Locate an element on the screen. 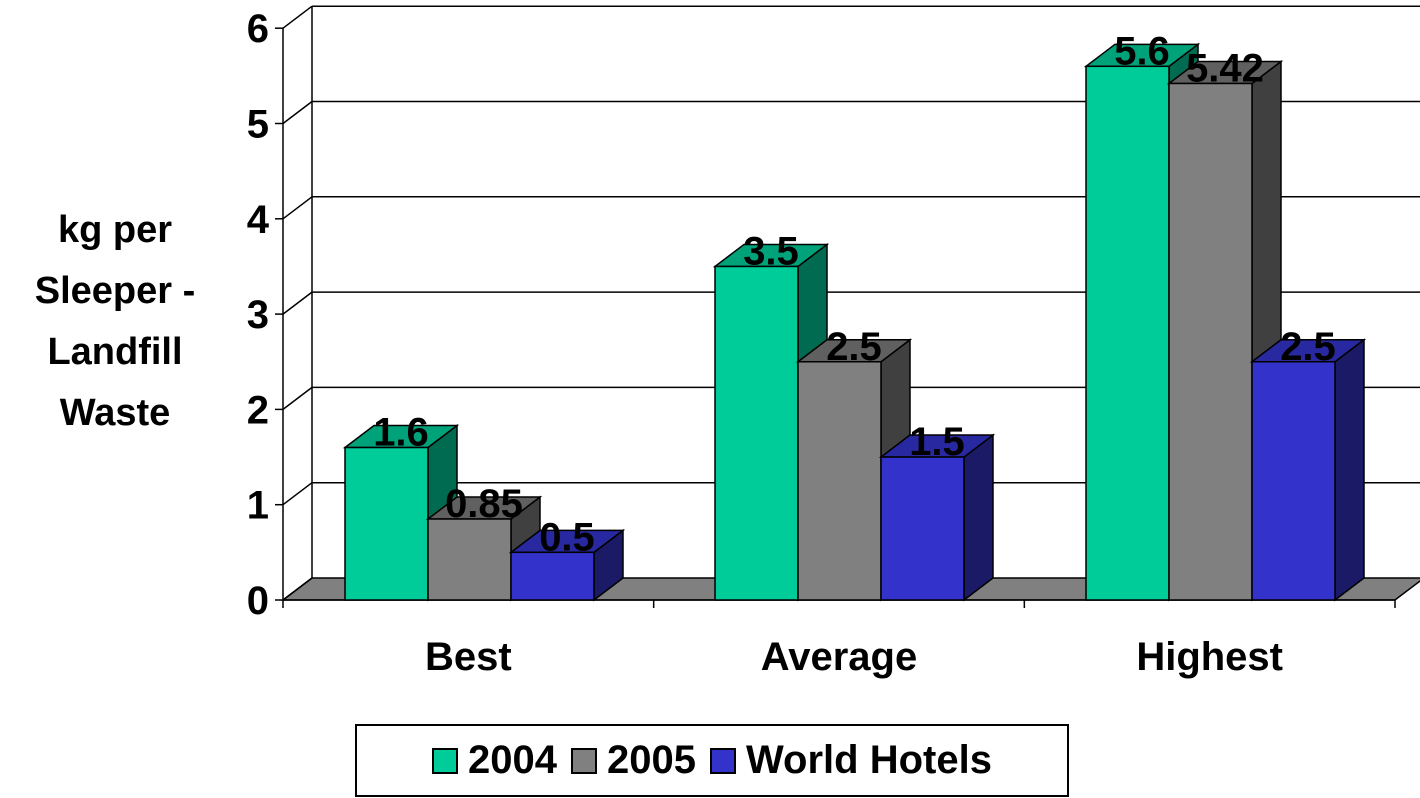  bar-front-2005-highest is located at coordinates (1210, 341).